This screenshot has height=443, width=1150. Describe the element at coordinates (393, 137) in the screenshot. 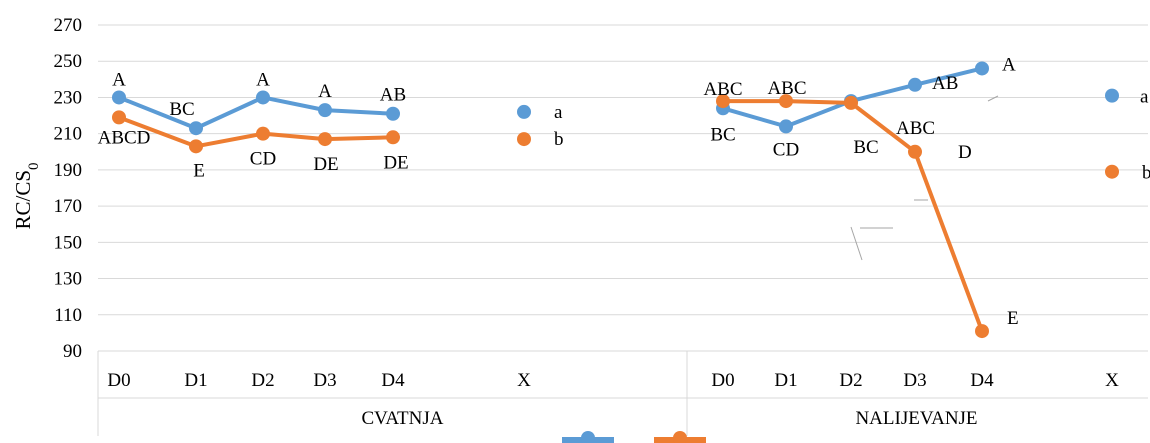

I see `data-point-cvatnja-d4-b` at that location.